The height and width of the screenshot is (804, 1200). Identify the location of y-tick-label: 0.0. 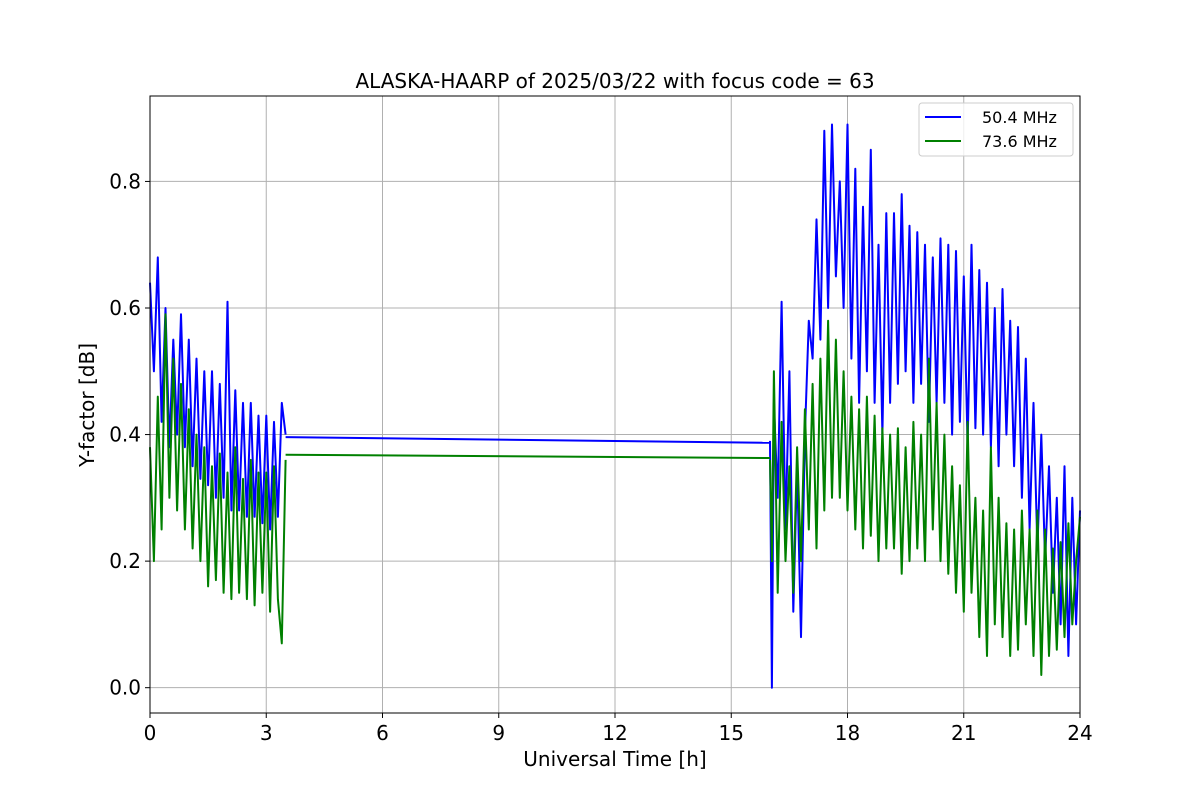
(125, 688).